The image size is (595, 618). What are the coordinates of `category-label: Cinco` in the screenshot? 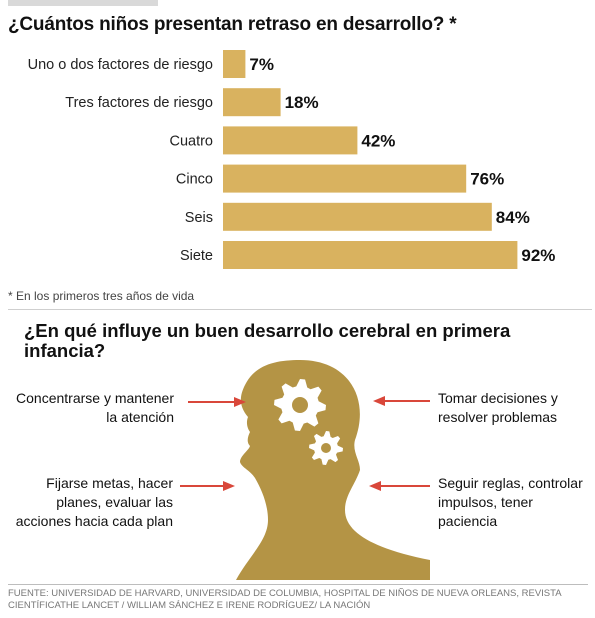 It's located at (194, 180).